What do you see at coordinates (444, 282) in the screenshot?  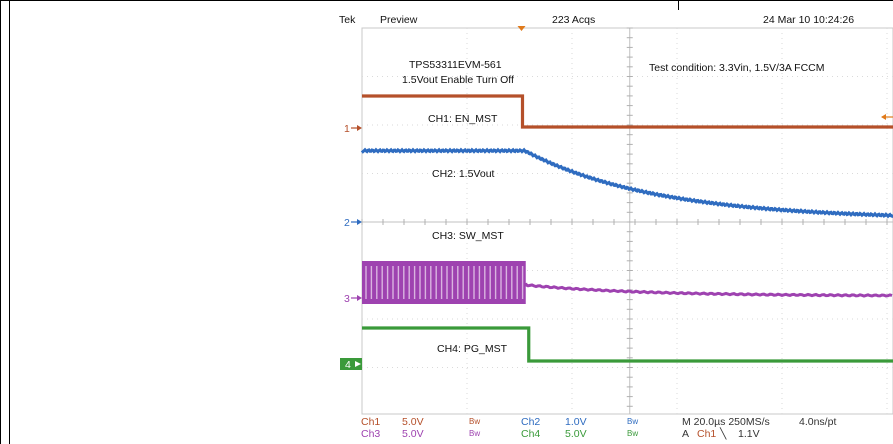 I see `ch3-switching-band` at bounding box center [444, 282].